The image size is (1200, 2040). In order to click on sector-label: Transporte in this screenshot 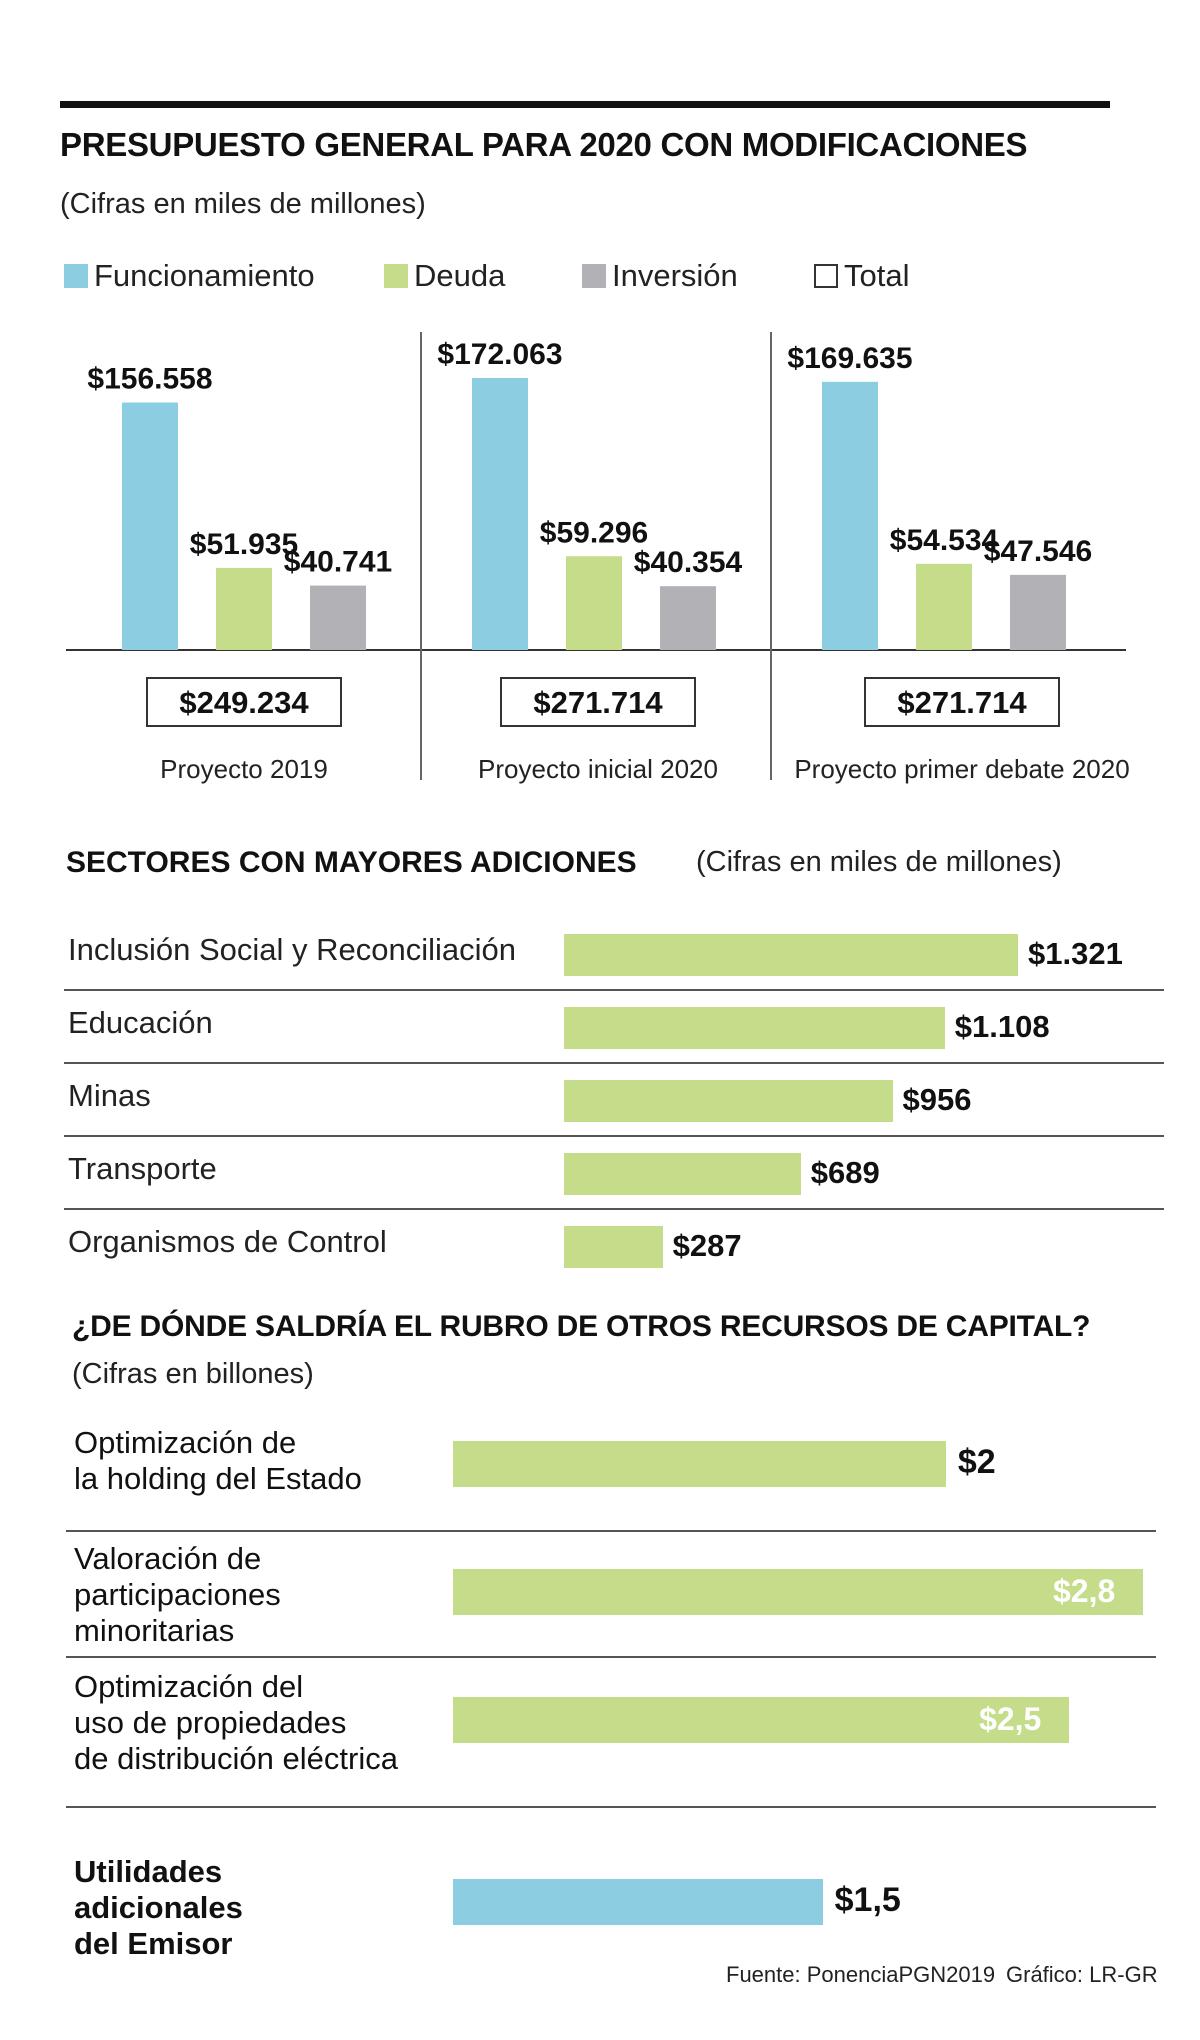, I will do `click(142, 1168)`.